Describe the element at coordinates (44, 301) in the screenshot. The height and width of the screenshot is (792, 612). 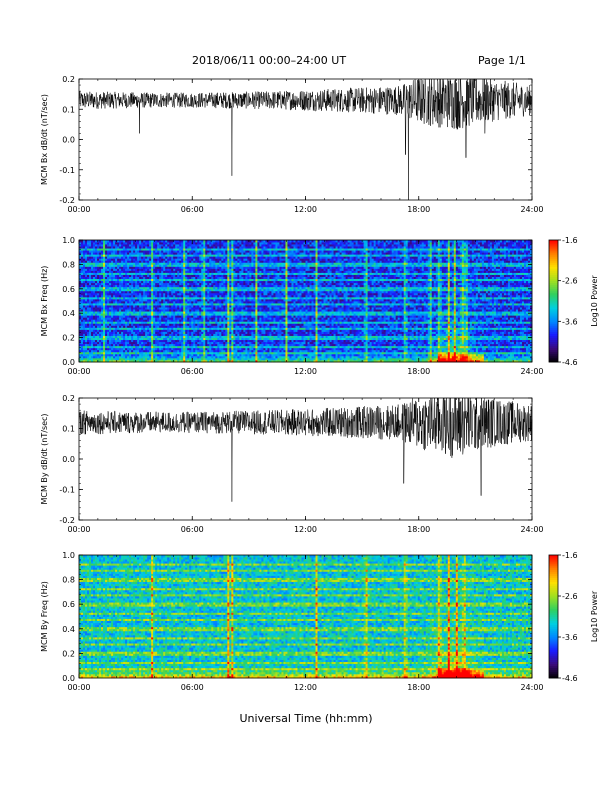
I see `y-axis-label: MCM Bx Freq (Hz)` at that location.